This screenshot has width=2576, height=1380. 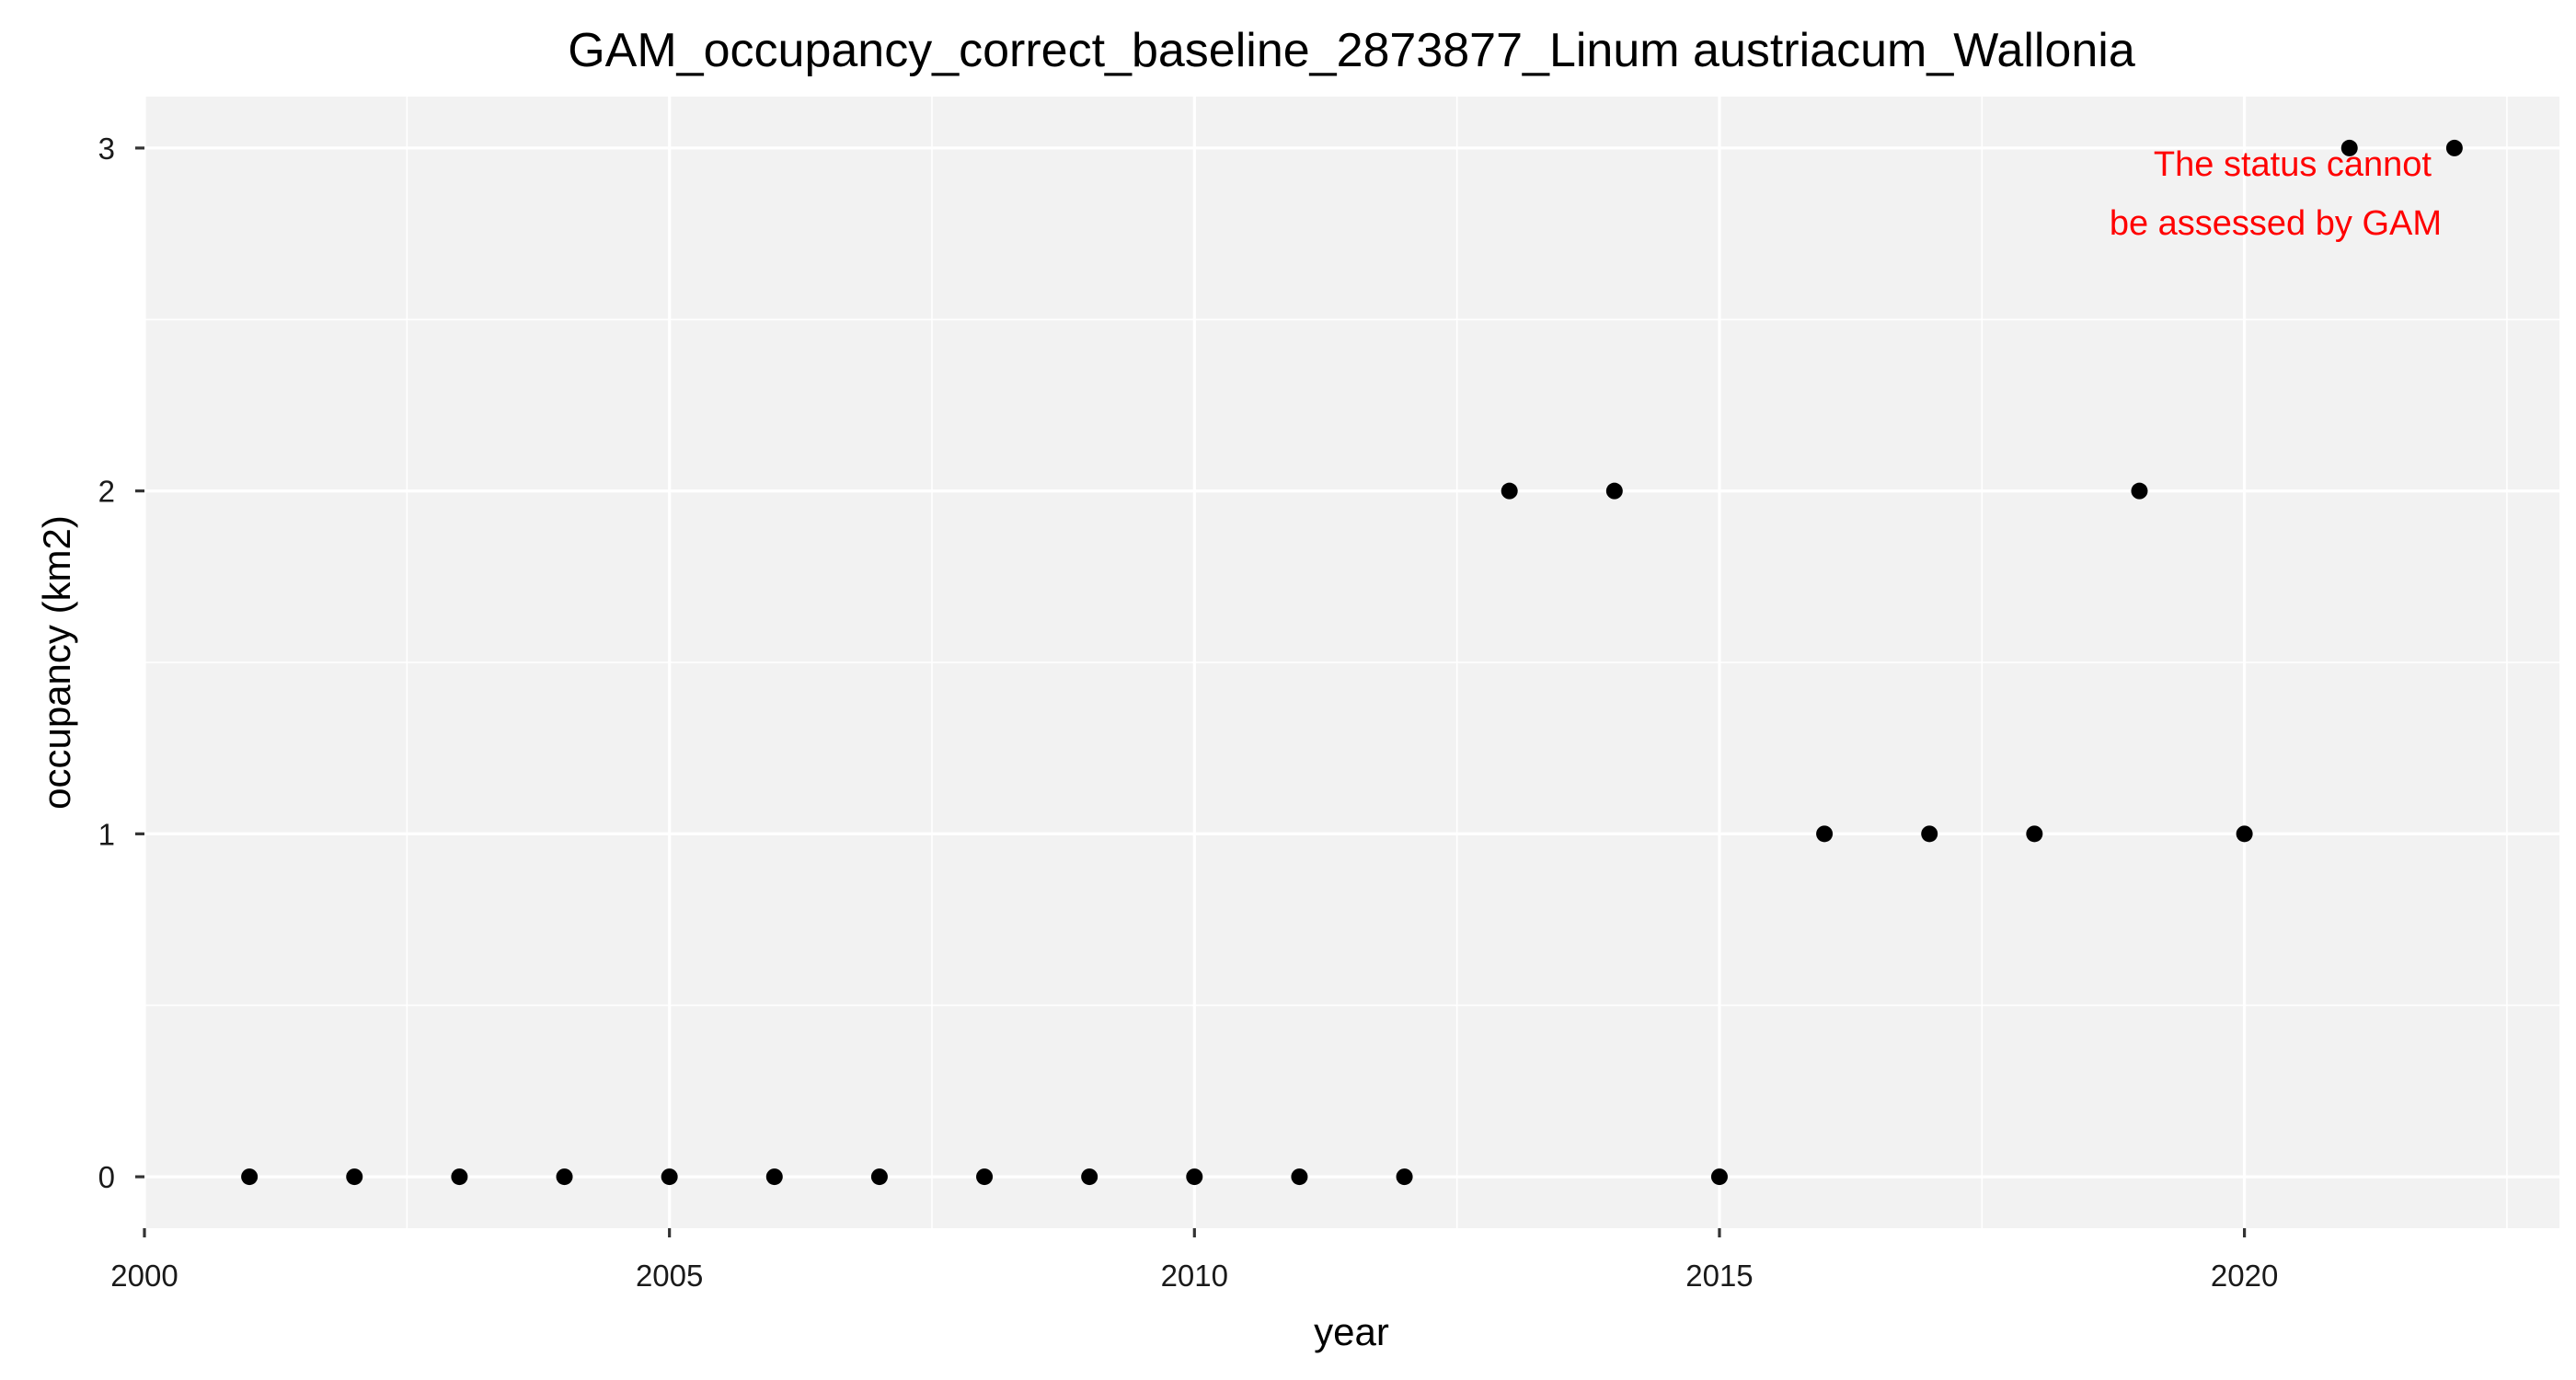 I want to click on y-tick-labels: 0 1 2 3, so click(x=106, y=663).